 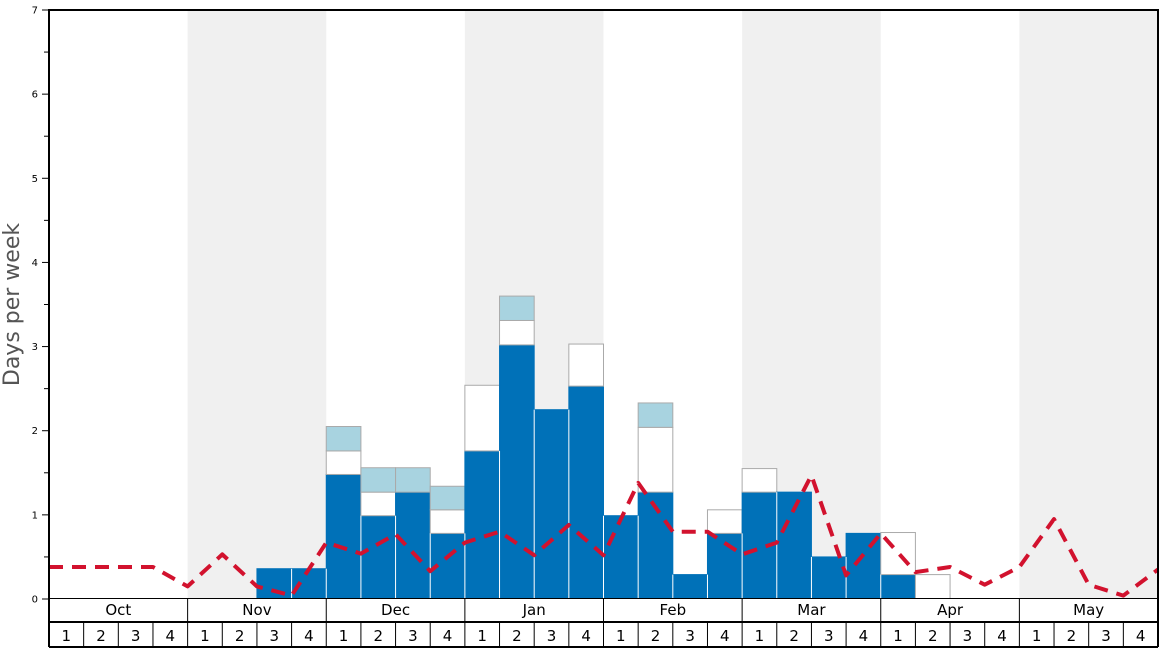 What do you see at coordinates (828, 578) in the screenshot?
I see `bar-segment-s1-w23` at bounding box center [828, 578].